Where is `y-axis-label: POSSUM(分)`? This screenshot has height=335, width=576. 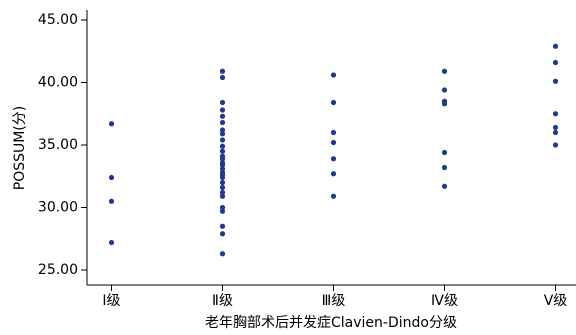
y-axis-label: POSSUM(分) is located at coordinates (20, 148).